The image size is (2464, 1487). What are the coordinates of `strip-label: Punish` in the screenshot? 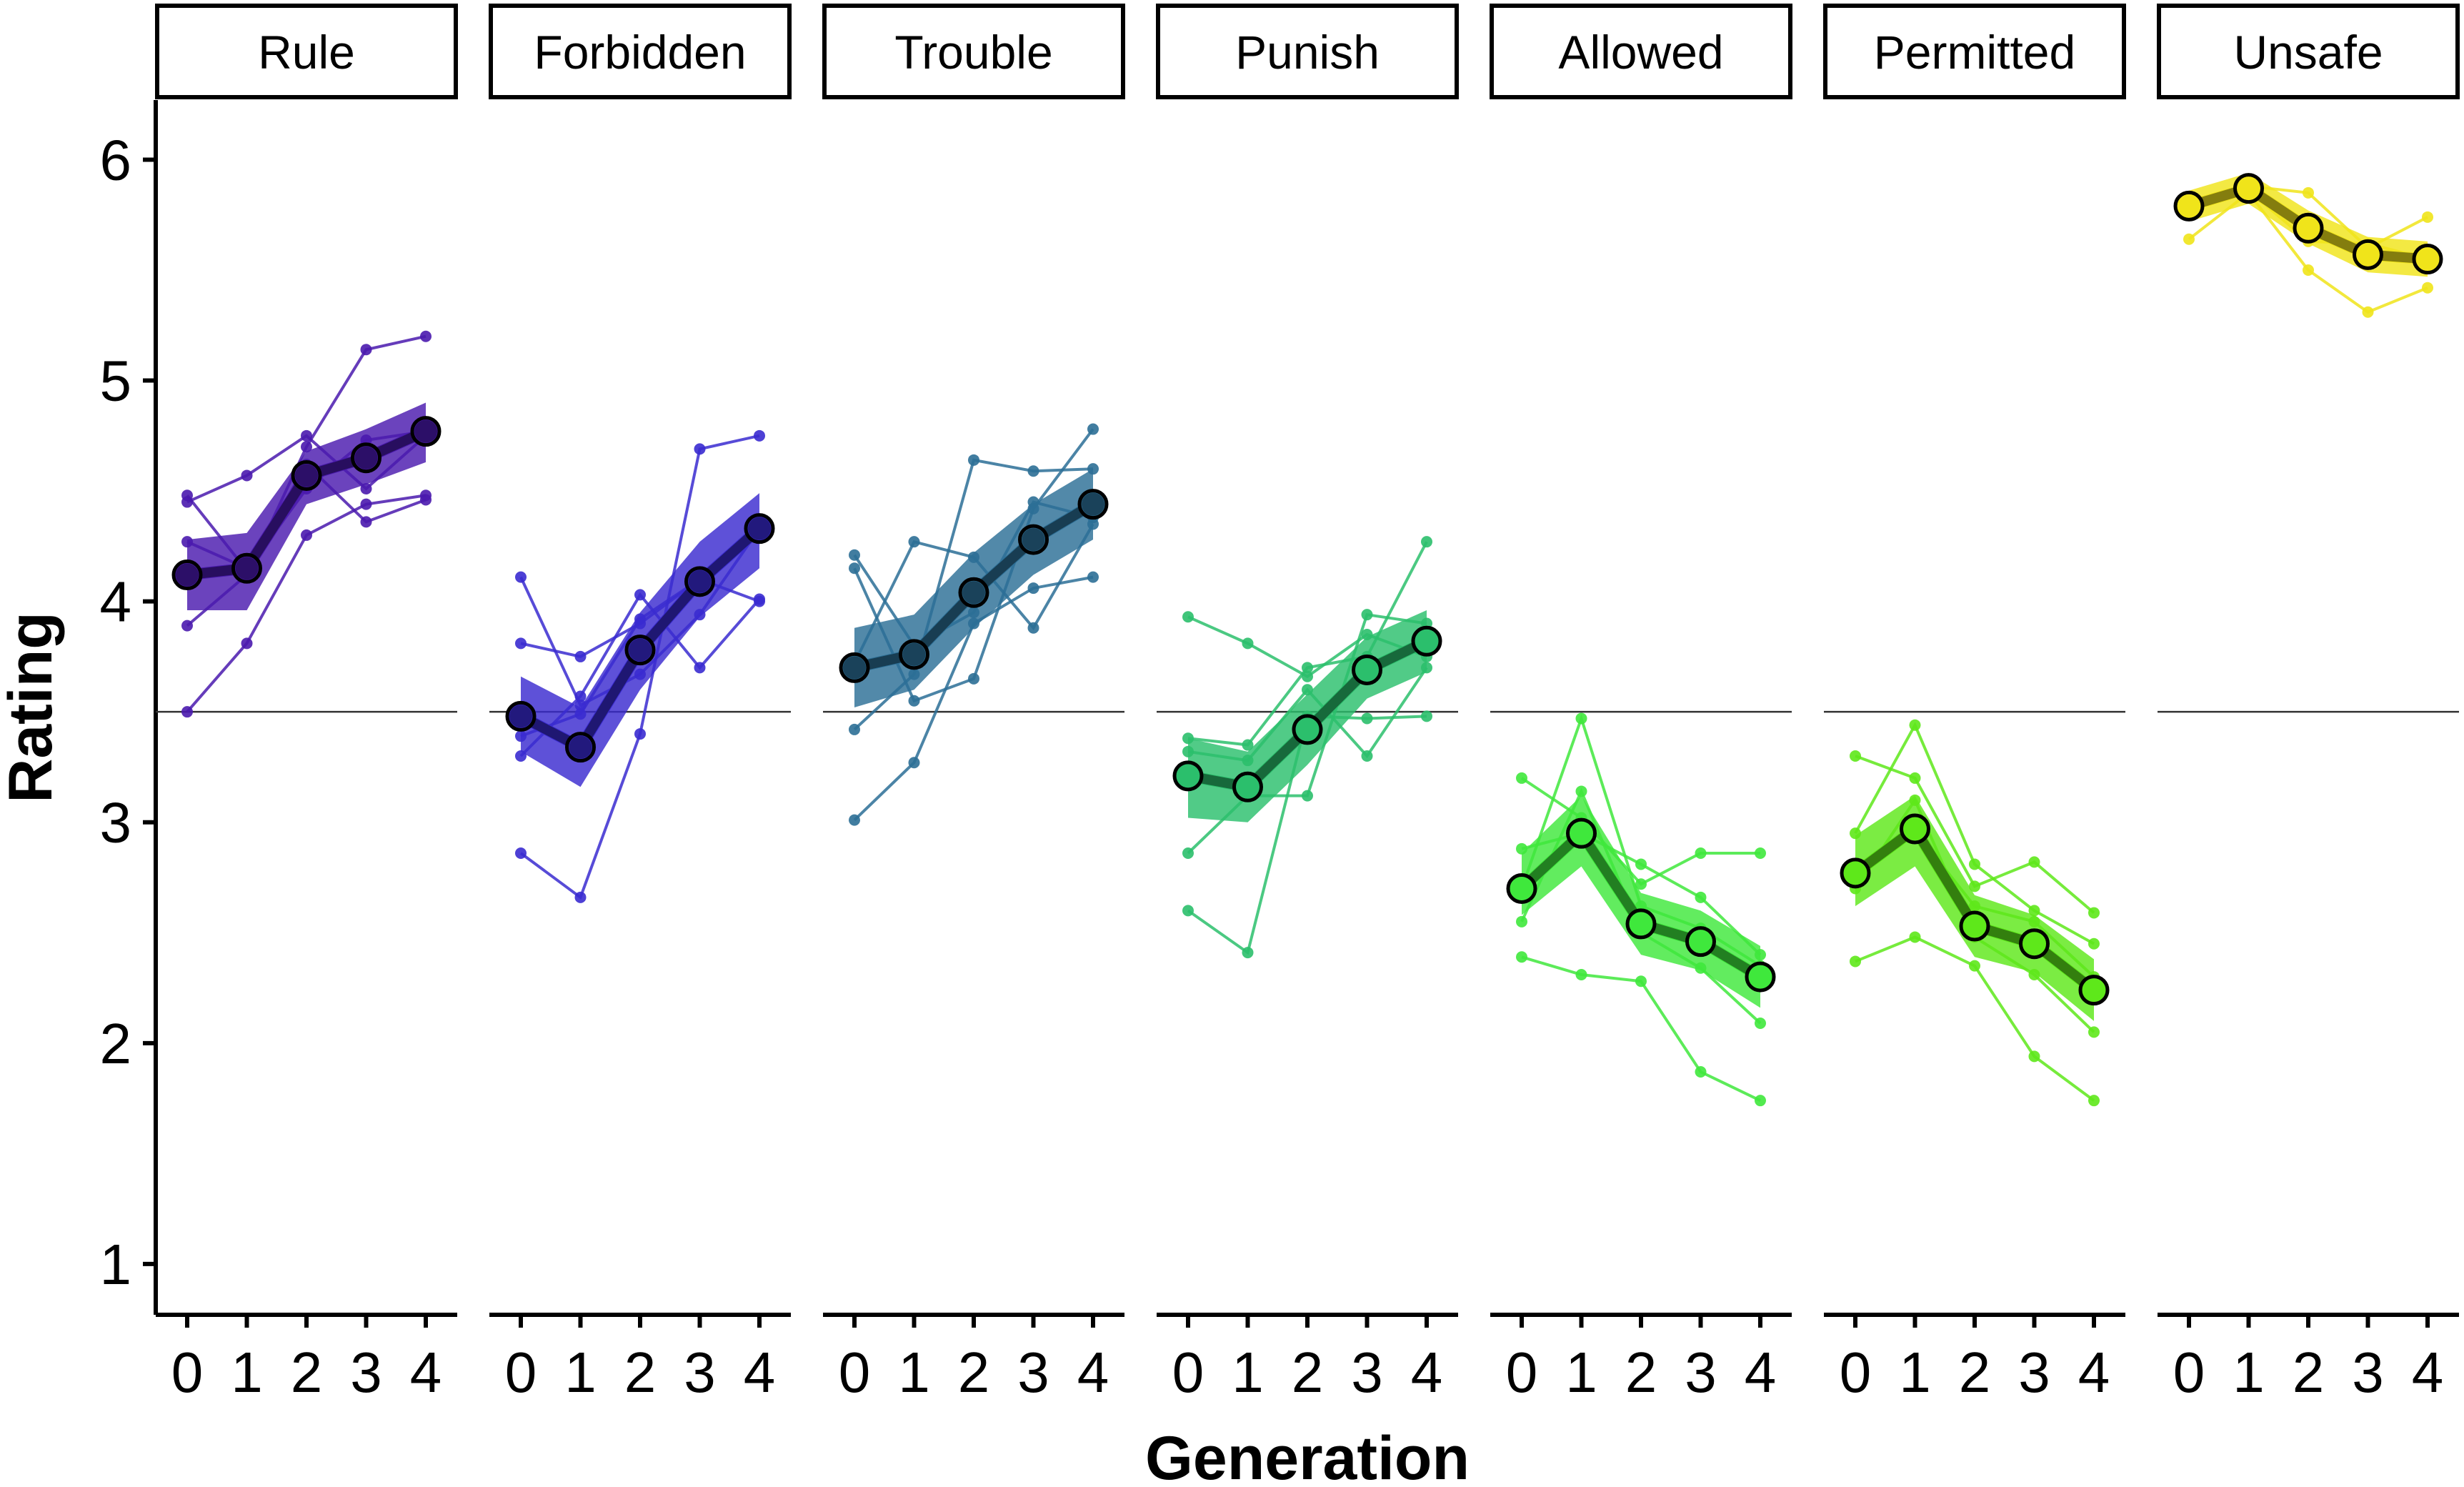 It's located at (1307, 52).